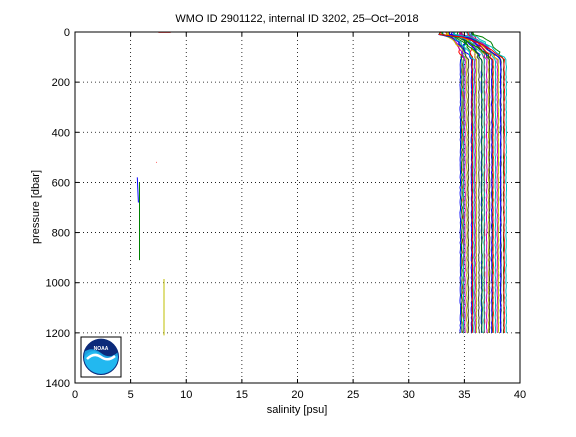  Describe the element at coordinates (297, 410) in the screenshot. I see `x-axis-title: salinity [psu]` at that location.